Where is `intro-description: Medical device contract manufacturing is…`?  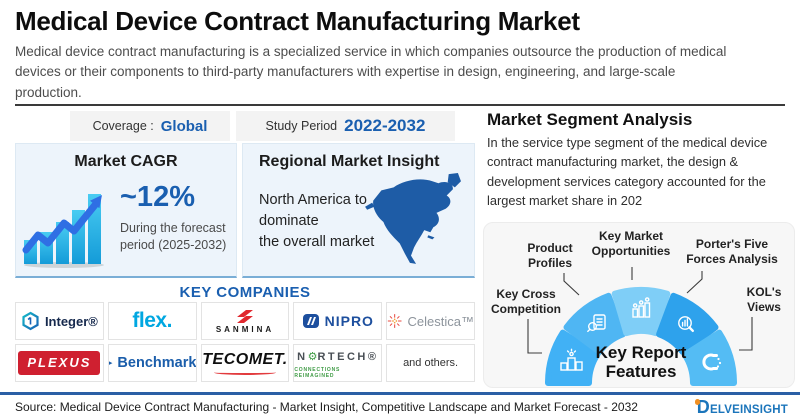
intro-description: Medical device contract manufacturing is… is located at coordinates (371, 72).